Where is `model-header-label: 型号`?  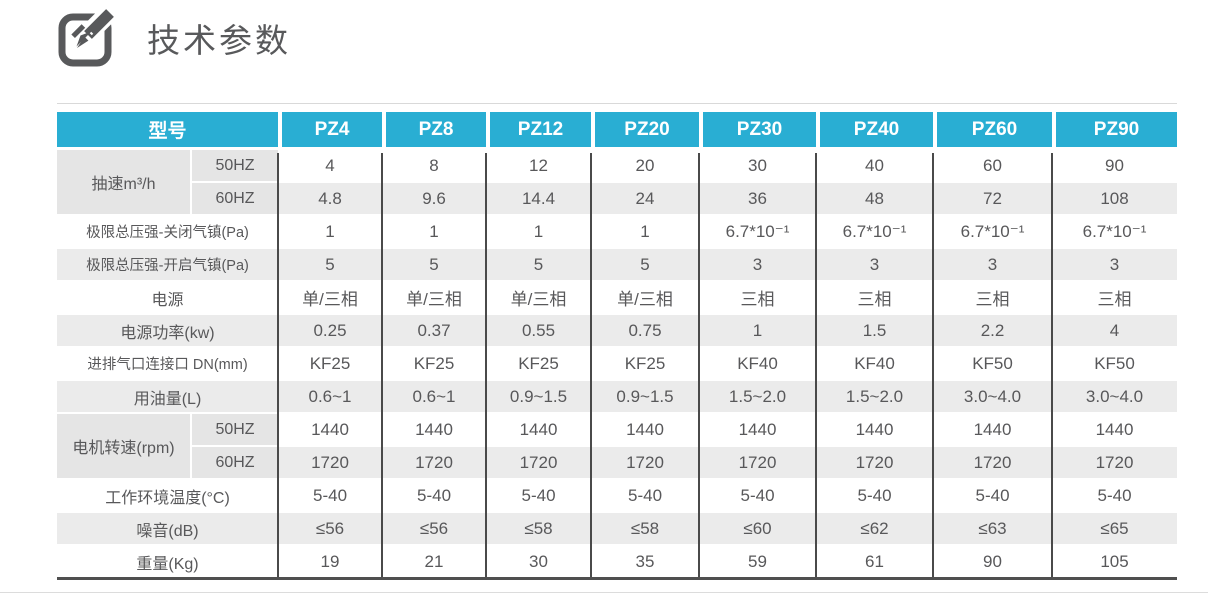
model-header-label: 型号 is located at coordinates (168, 131).